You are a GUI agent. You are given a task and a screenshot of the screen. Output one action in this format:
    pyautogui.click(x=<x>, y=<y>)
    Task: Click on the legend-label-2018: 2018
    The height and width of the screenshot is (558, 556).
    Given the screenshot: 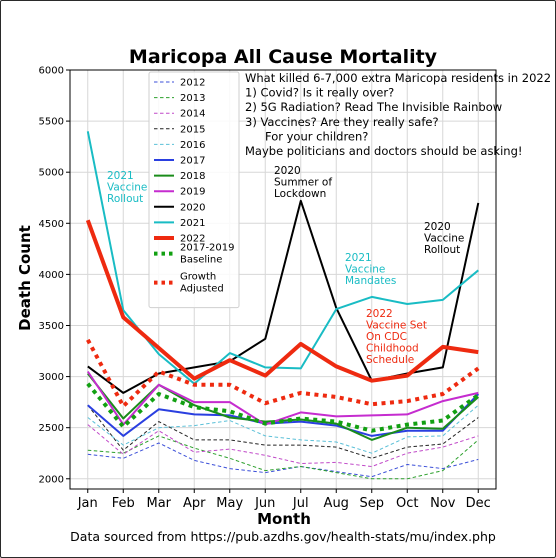 What is the action you would take?
    pyautogui.click(x=192, y=176)
    